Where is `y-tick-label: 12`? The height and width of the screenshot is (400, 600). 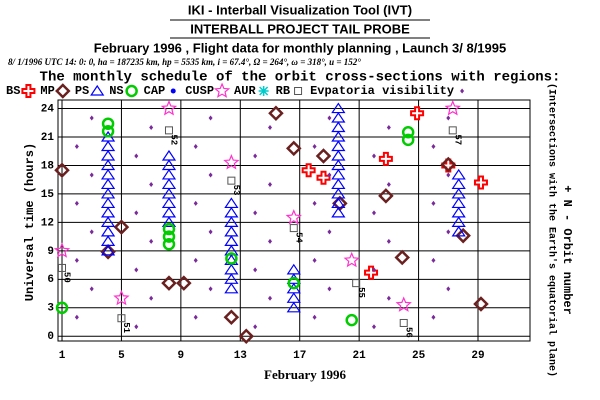
y-tick-label: 12 is located at coordinates (47, 223).